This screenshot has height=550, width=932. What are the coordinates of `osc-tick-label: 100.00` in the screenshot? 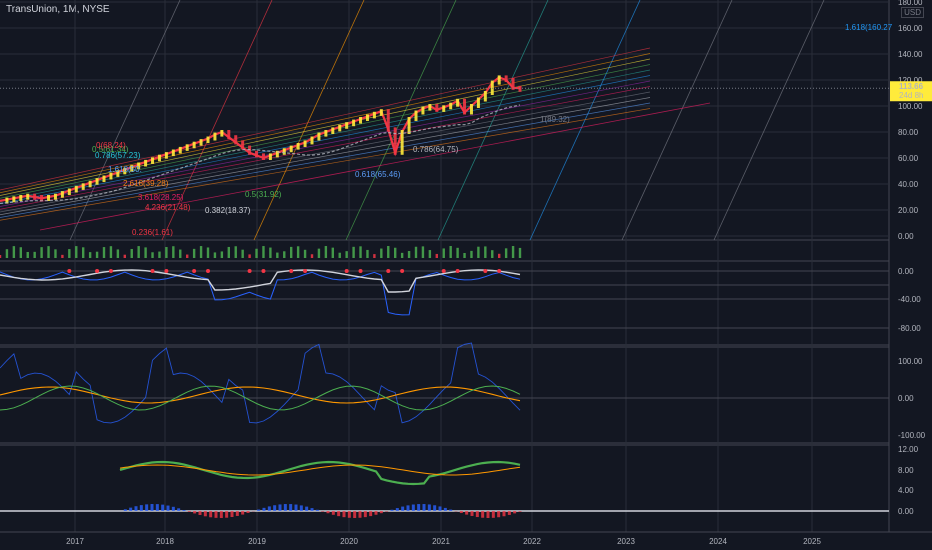 It's located at (910, 361).